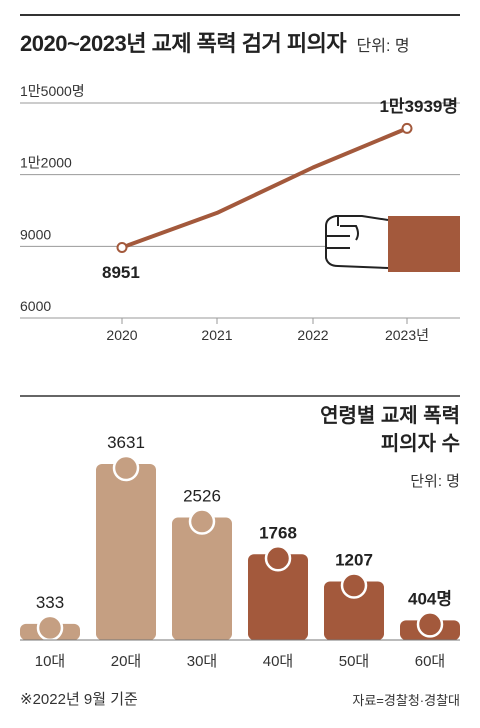  I want to click on bar-value-label: 2526, so click(202, 496).